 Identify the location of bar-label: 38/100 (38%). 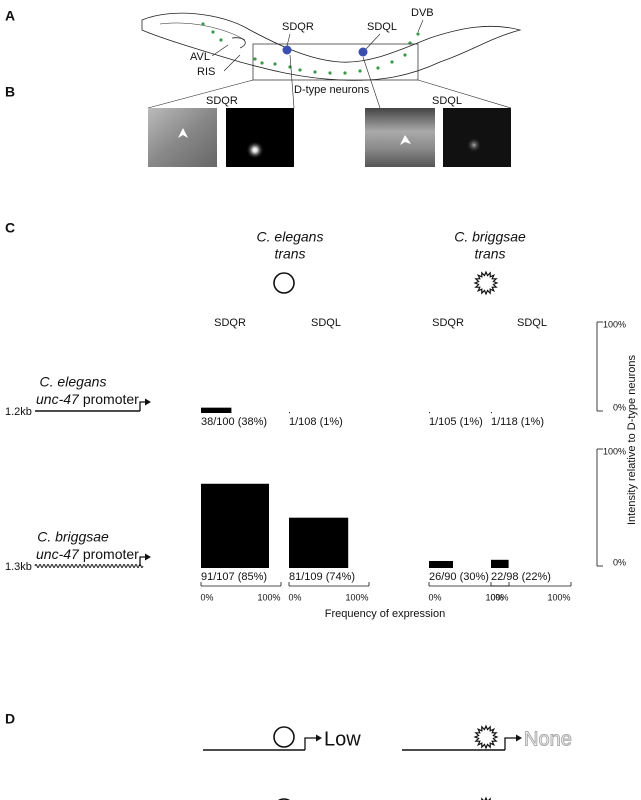
(234, 422).